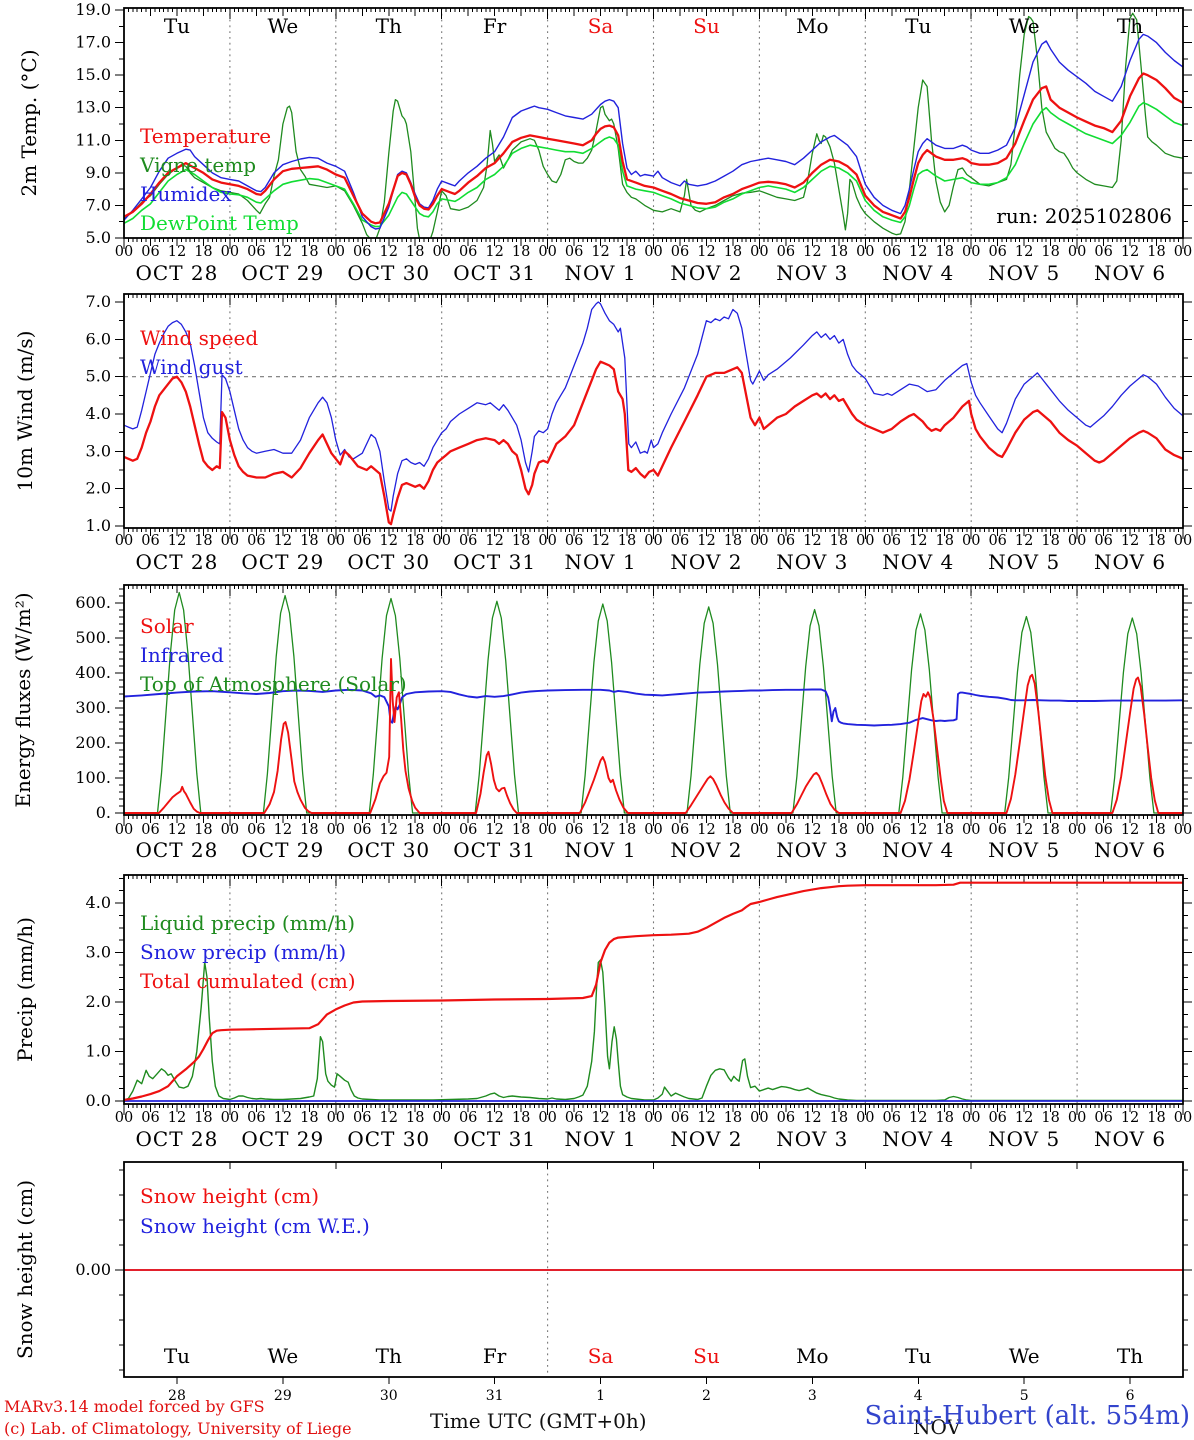 This screenshot has width=1194, height=1440. Describe the element at coordinates (219, 223) in the screenshot. I see `legend-temperature-3: DewPoint Temp` at that location.